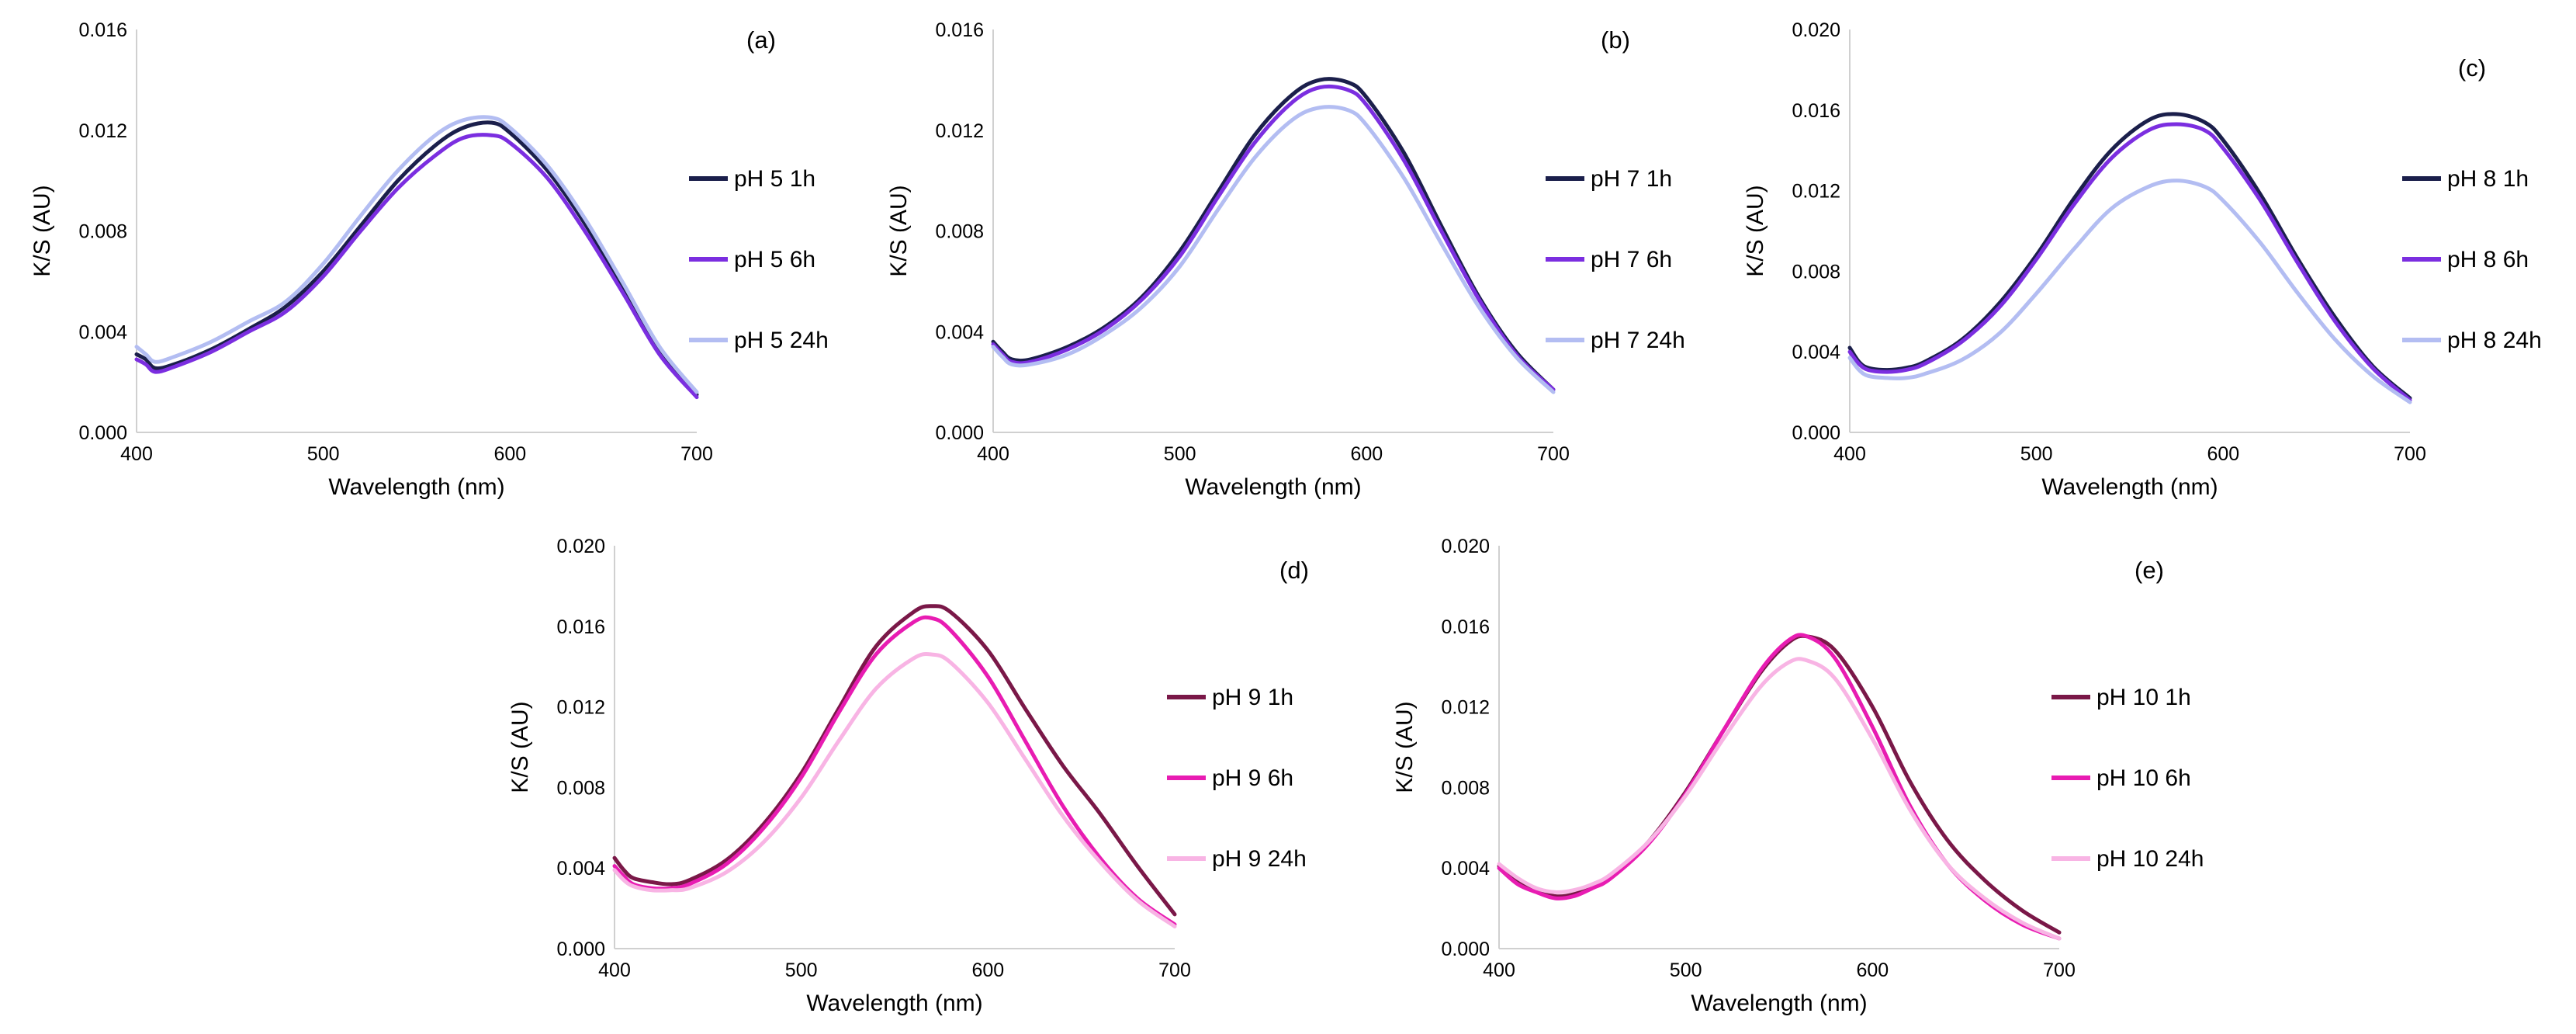 The image size is (2576, 1034). What do you see at coordinates (2472, 68) in the screenshot?
I see `panel-label: (c)` at bounding box center [2472, 68].